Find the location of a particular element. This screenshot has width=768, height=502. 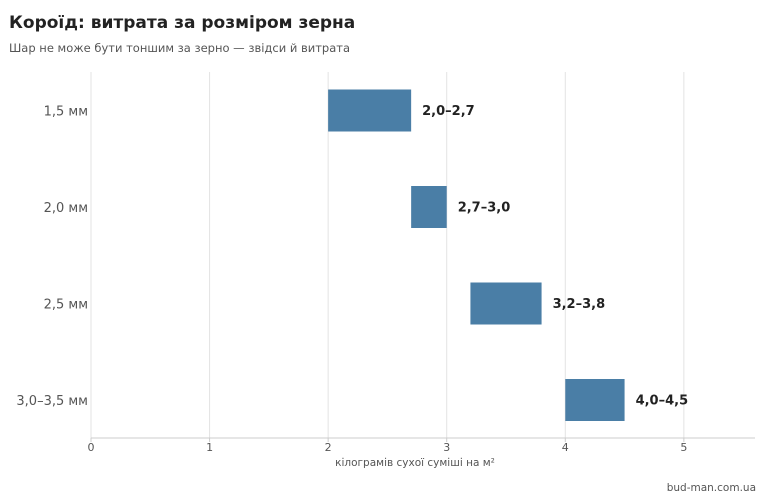

source-credit: bud-man.com.ua is located at coordinates (711, 488).